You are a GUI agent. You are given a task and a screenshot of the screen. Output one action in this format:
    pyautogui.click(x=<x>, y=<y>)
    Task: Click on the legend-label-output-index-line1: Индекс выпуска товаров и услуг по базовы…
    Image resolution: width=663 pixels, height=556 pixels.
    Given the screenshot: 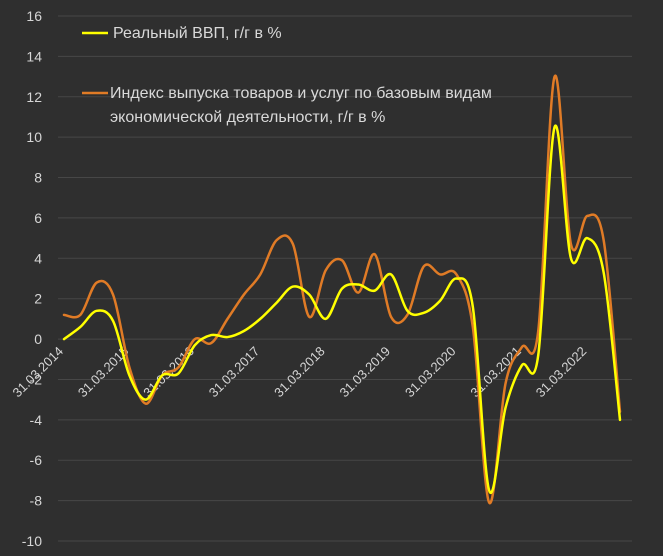 What is the action you would take?
    pyautogui.click(x=301, y=93)
    